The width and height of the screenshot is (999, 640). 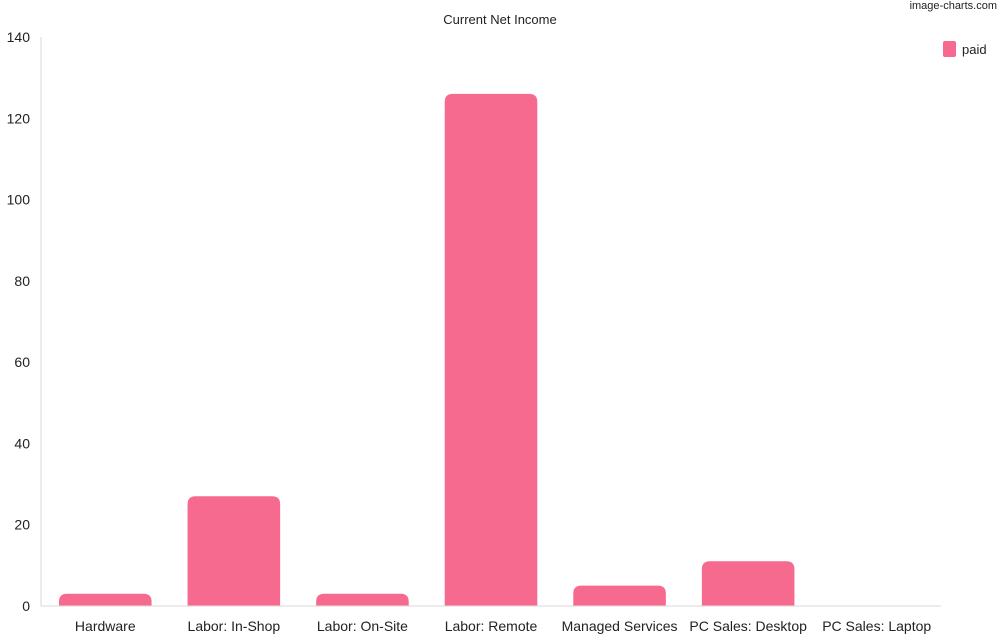 What do you see at coordinates (19, 200) in the screenshot?
I see `y-tick-label: 100` at bounding box center [19, 200].